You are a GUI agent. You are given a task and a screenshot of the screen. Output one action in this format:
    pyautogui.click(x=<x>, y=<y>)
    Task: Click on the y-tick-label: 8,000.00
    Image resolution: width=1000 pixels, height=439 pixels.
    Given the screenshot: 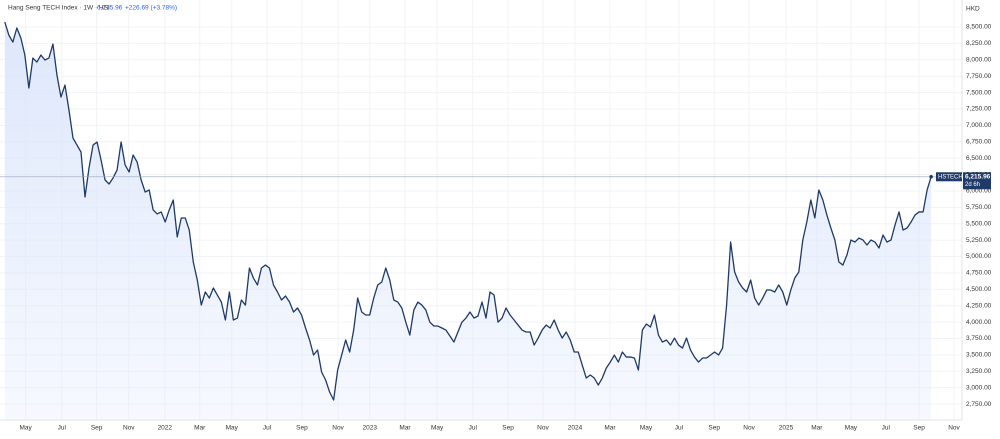 What is the action you would take?
    pyautogui.click(x=979, y=60)
    